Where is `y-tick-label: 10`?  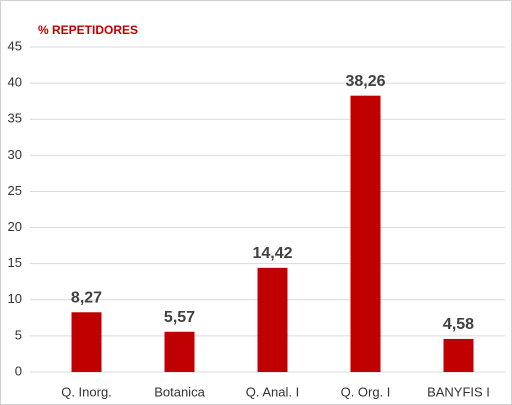
y-tick-label: 10 is located at coordinates (15, 298).